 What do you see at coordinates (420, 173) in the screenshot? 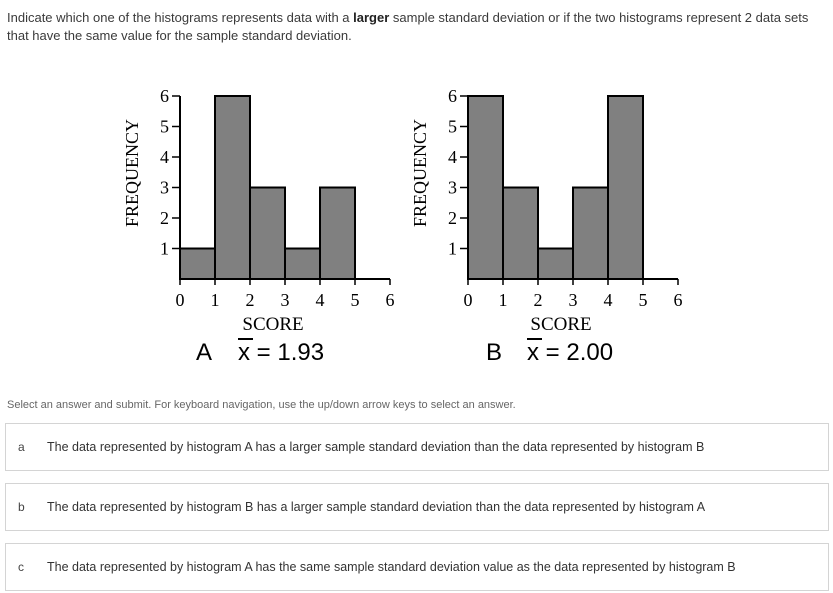
I see `hist-b-y-axis-label: FREQUENCY` at bounding box center [420, 173].